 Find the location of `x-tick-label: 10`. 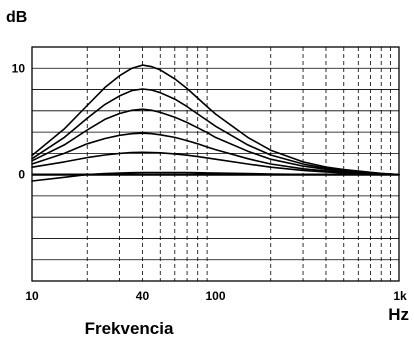

x-tick-label: 10 is located at coordinates (32, 296).